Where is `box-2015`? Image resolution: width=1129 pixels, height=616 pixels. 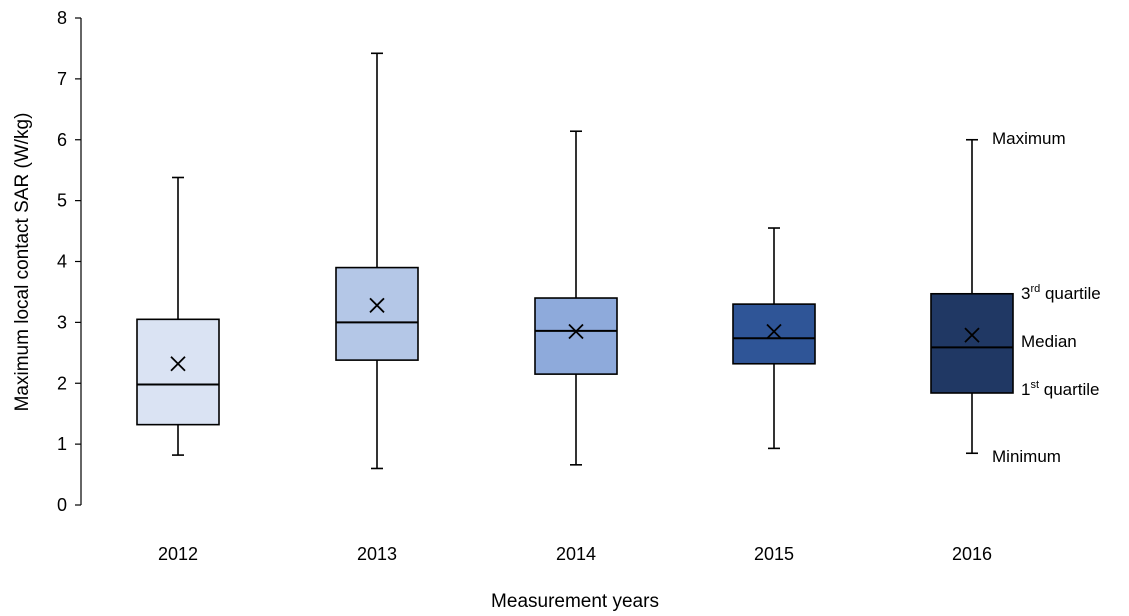 box-2015 is located at coordinates (774, 338).